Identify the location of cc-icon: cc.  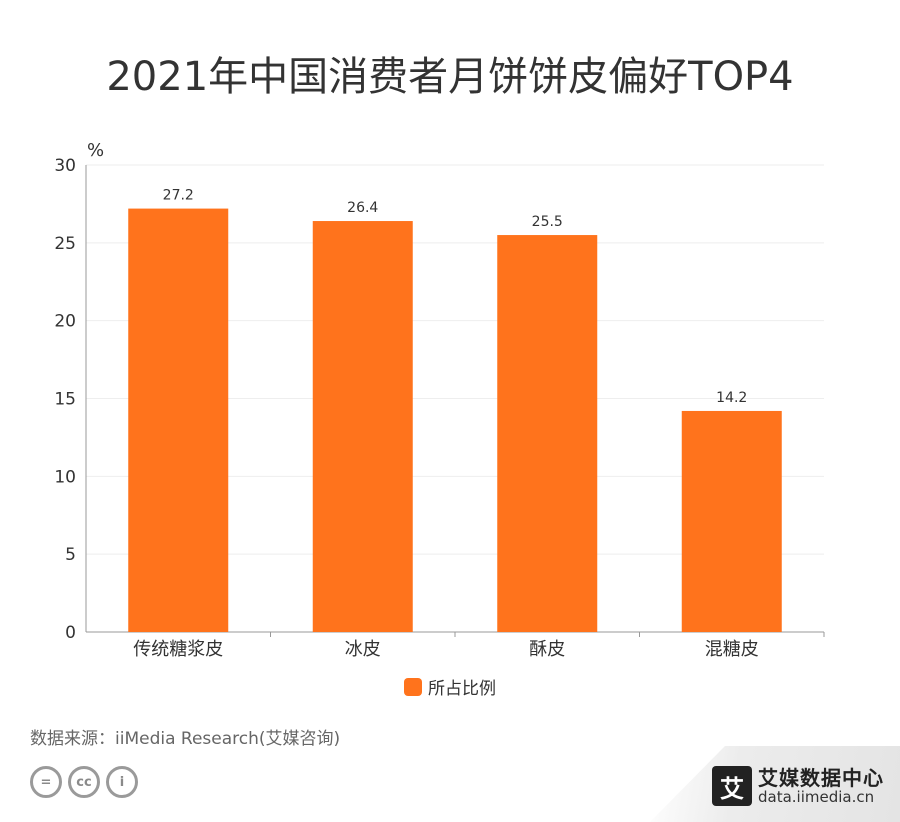
(84, 782).